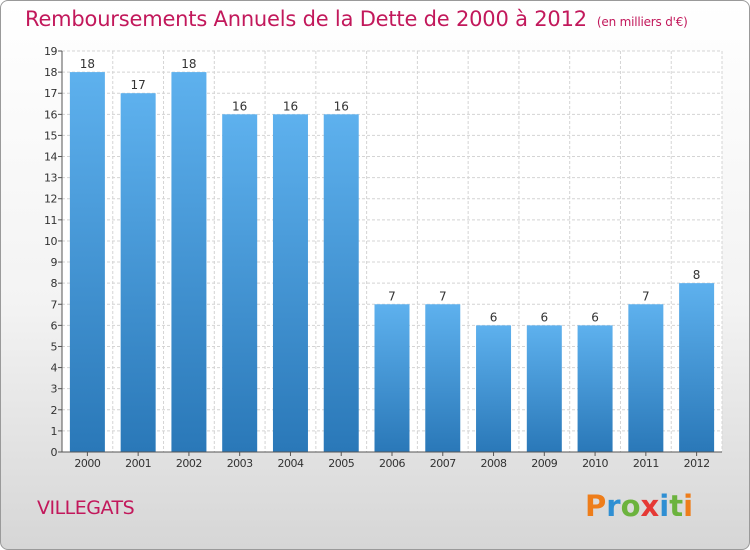 The image size is (750, 550). What do you see at coordinates (596, 506) in the screenshot?
I see `logo-letter: P` at bounding box center [596, 506].